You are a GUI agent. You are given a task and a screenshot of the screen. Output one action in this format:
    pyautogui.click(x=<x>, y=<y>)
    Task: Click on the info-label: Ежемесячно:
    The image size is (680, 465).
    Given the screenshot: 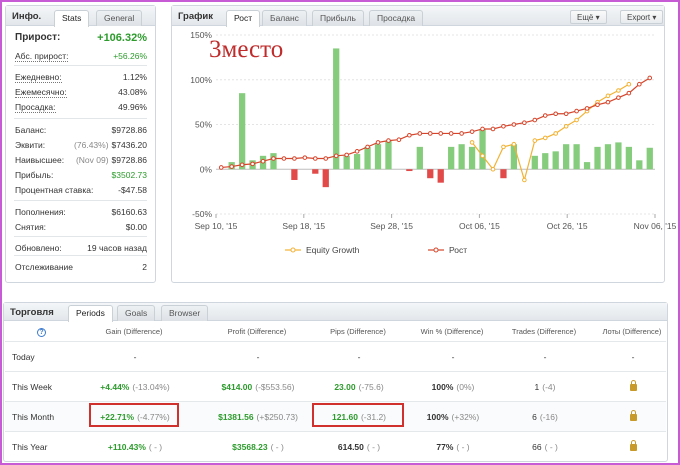 What is the action you would take?
    pyautogui.click(x=41, y=92)
    